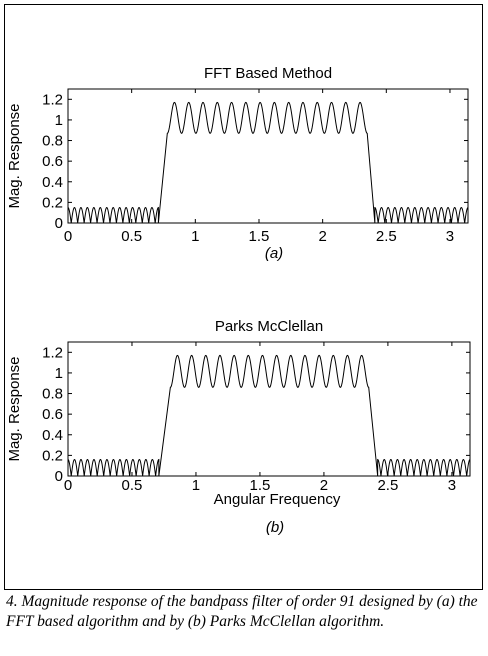  I want to click on panel-label: (b), so click(275, 527).